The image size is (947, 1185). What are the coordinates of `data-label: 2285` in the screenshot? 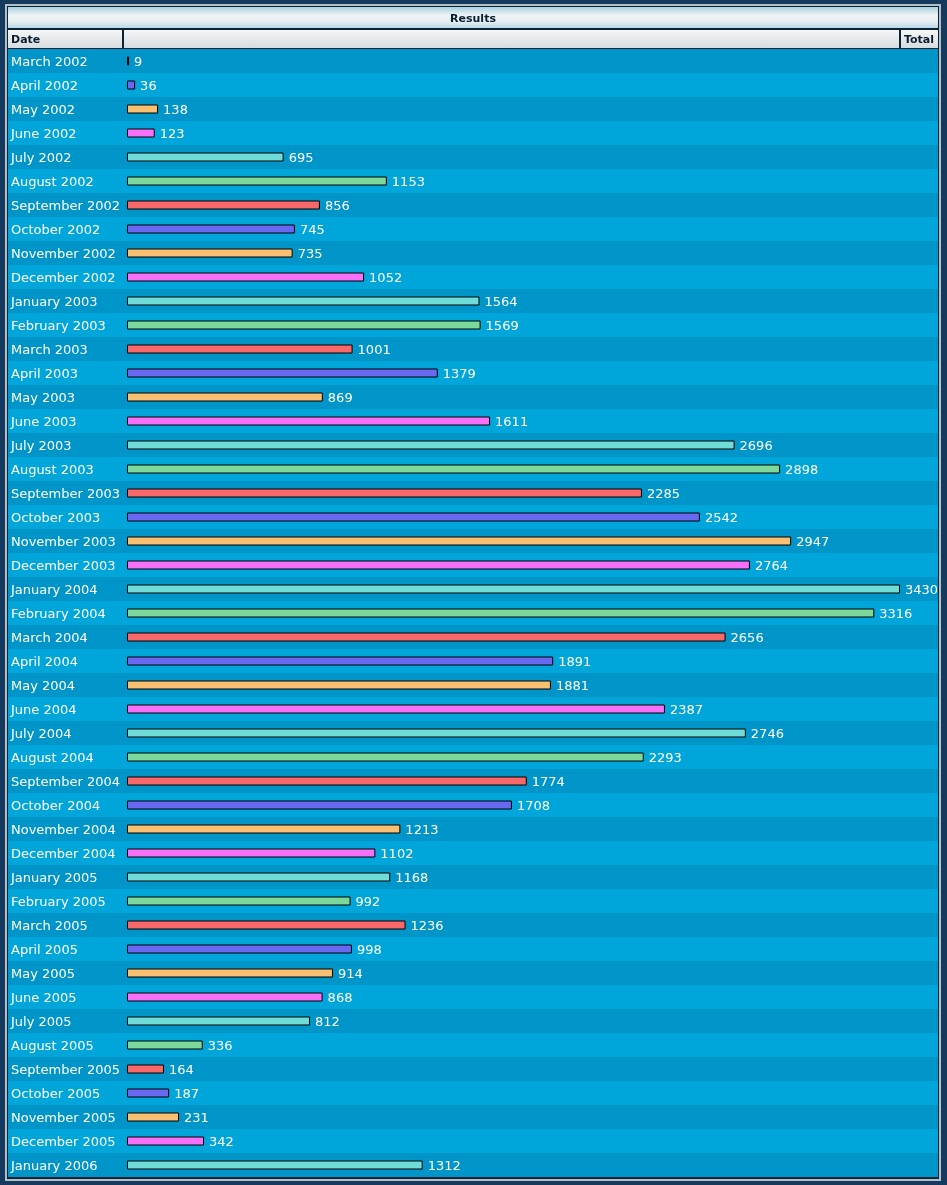 It's located at (663, 493).